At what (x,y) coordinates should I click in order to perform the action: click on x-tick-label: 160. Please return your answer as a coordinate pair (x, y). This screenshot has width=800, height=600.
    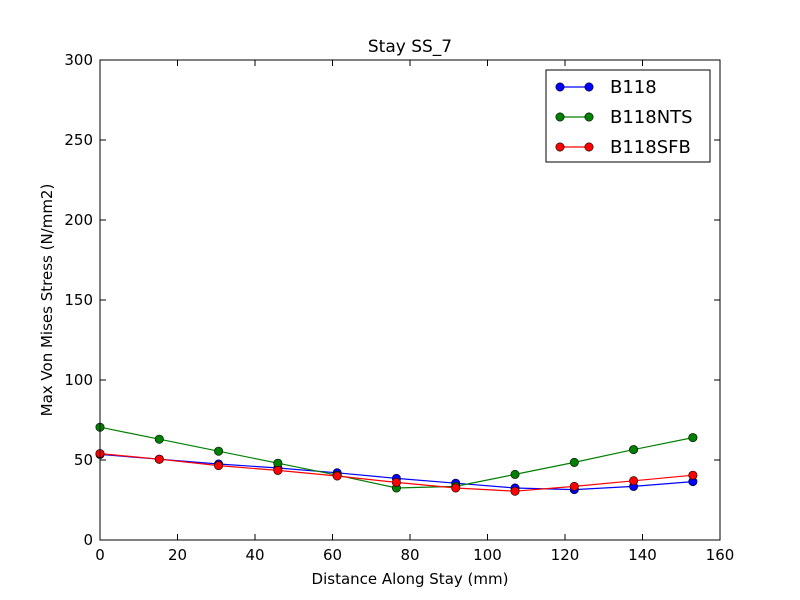
    Looking at the image, I should click on (720, 555).